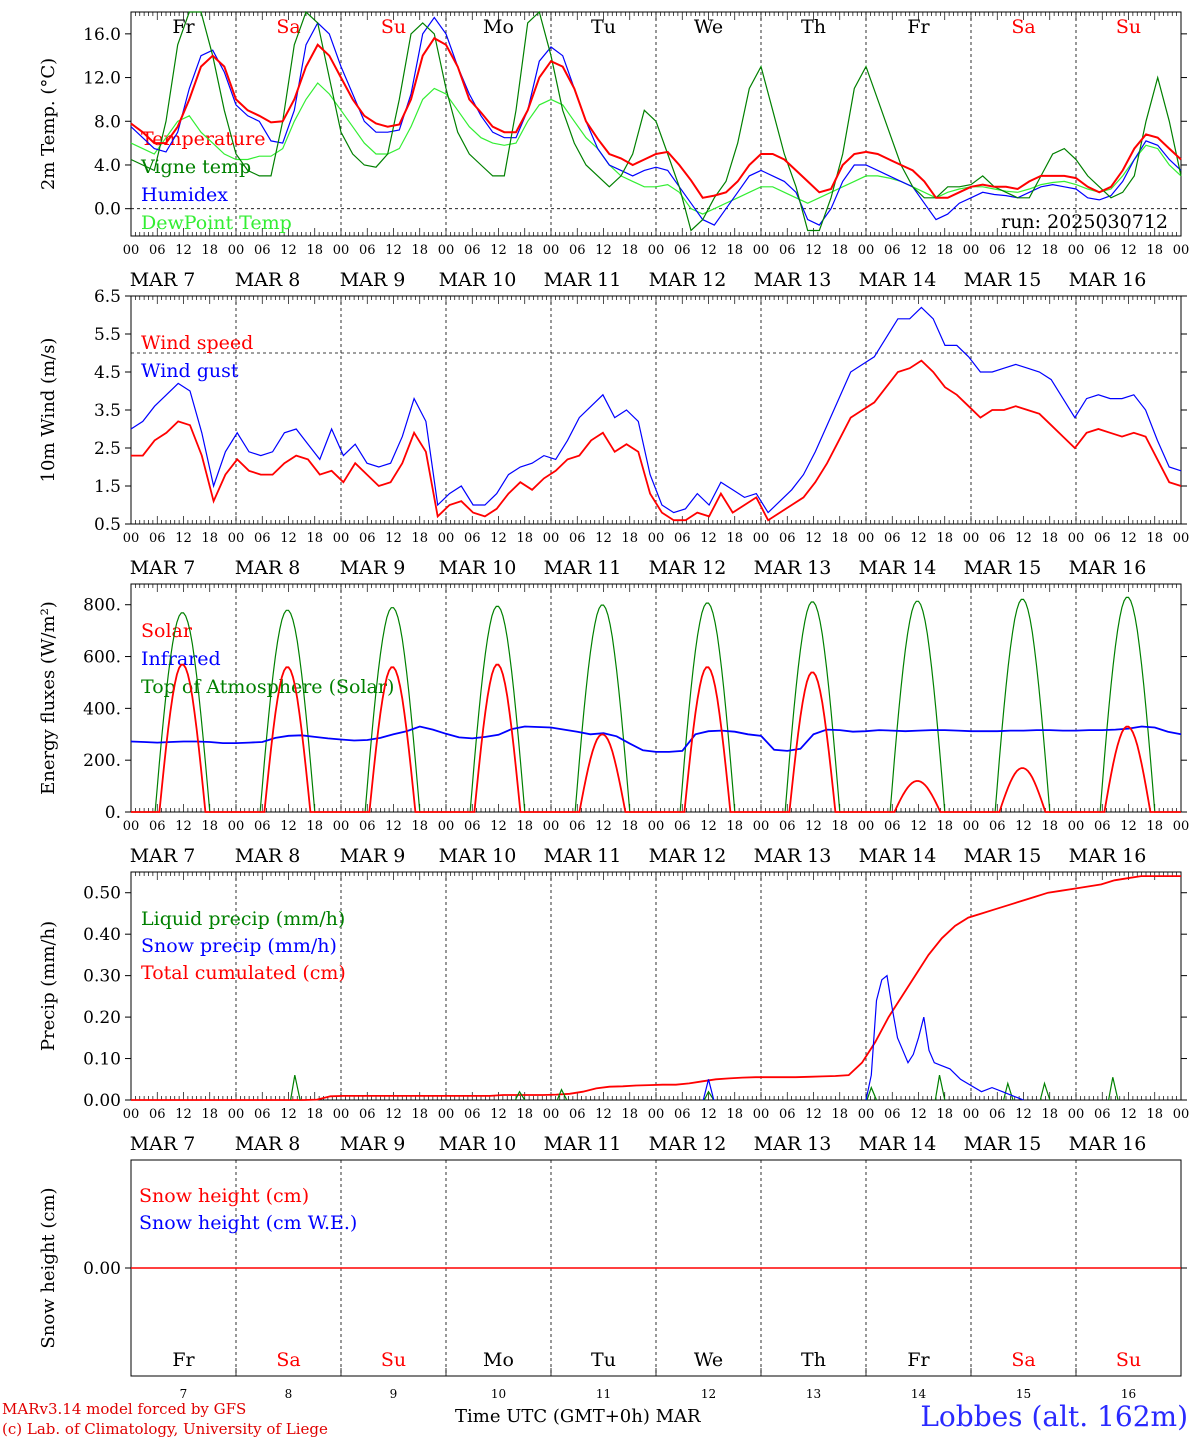  I want to click on day-name-top: Mo, so click(498, 27).